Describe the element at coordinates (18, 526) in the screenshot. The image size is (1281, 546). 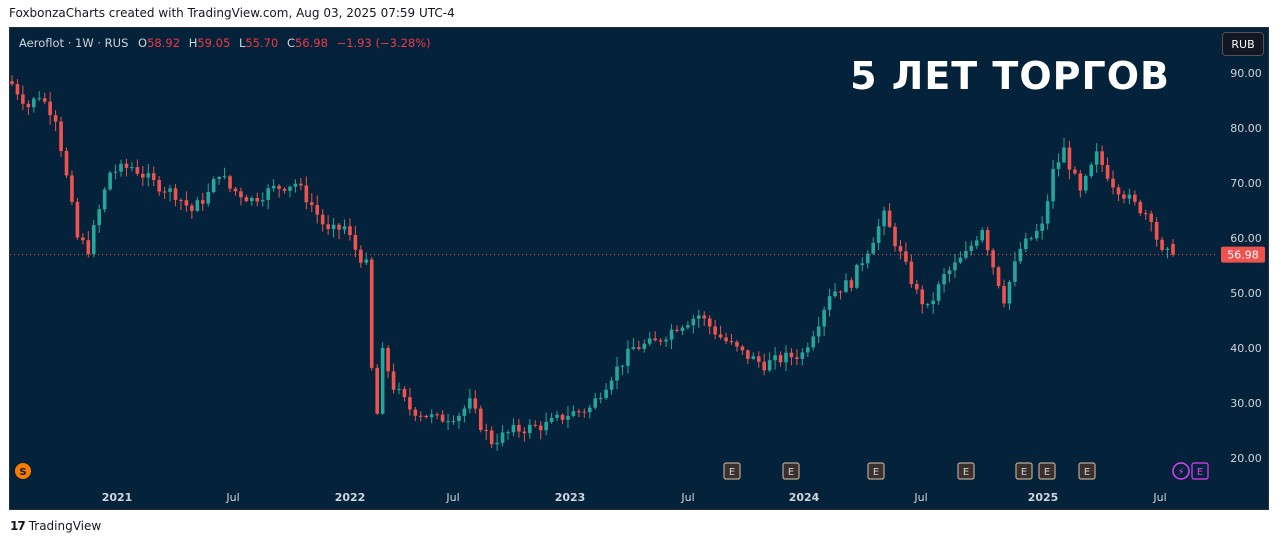
I see `tradingview-logo-icon: 17` at that location.